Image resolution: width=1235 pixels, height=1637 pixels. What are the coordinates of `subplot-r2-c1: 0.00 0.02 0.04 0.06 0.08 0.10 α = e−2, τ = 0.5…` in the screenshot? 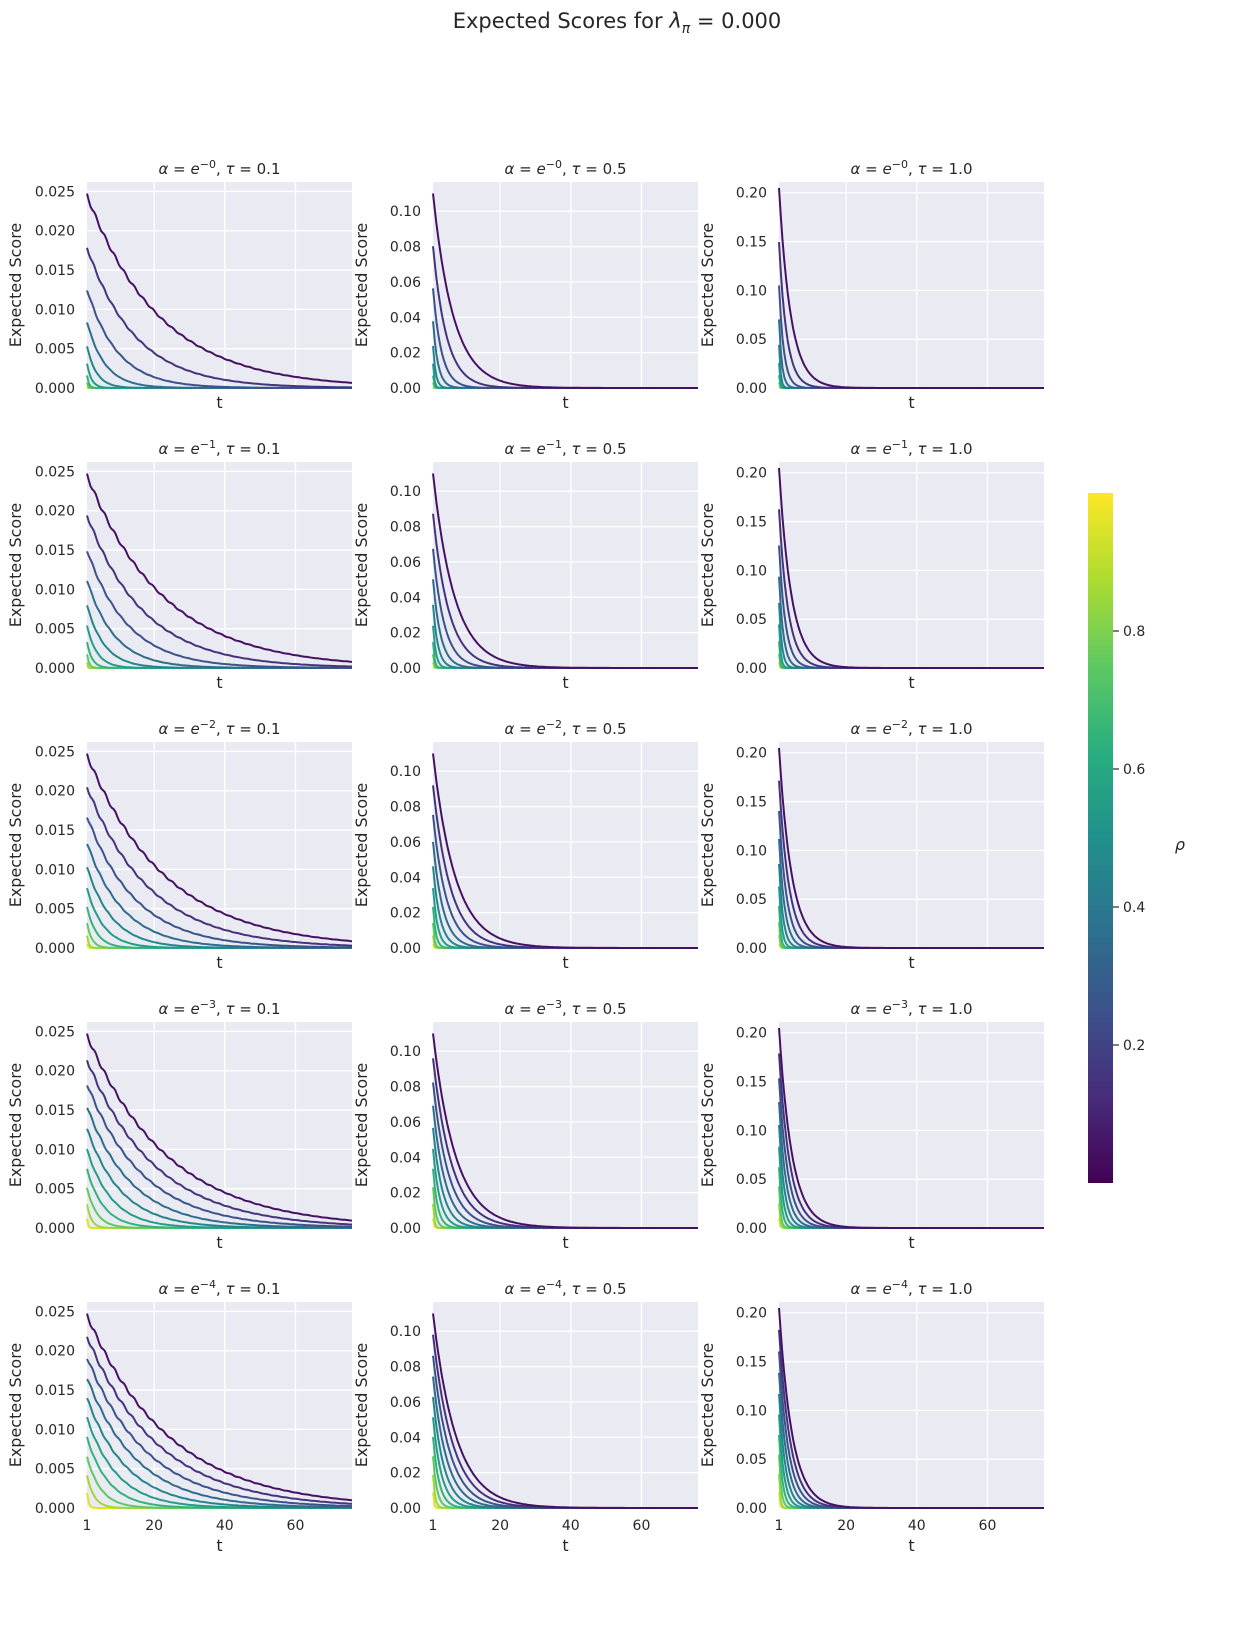 It's located at (525, 845).